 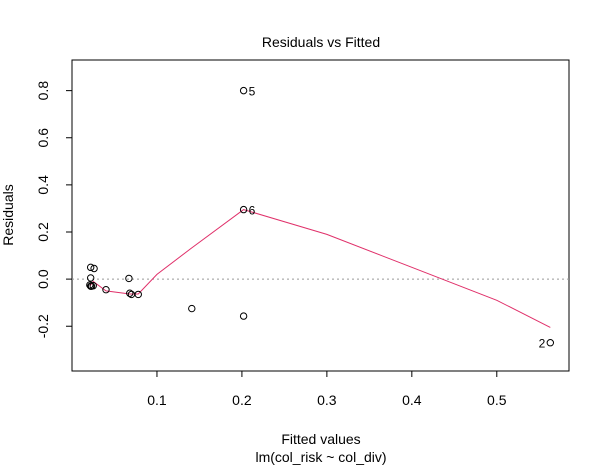 I want to click on point-label: 6, so click(x=252, y=211).